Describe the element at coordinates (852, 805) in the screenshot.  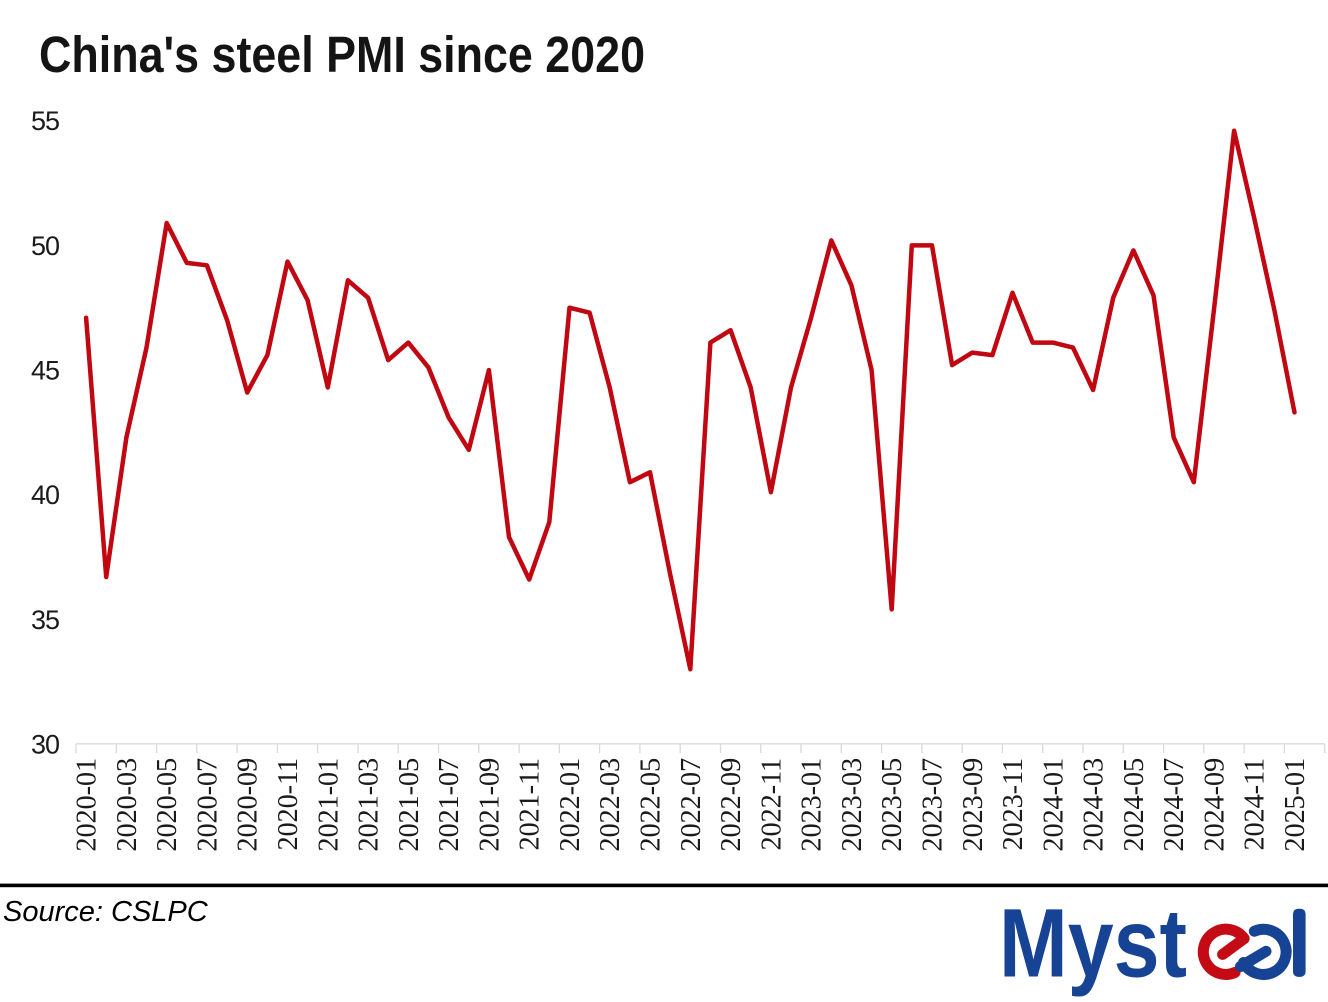
I see `svg-text: 2023-03` at that location.